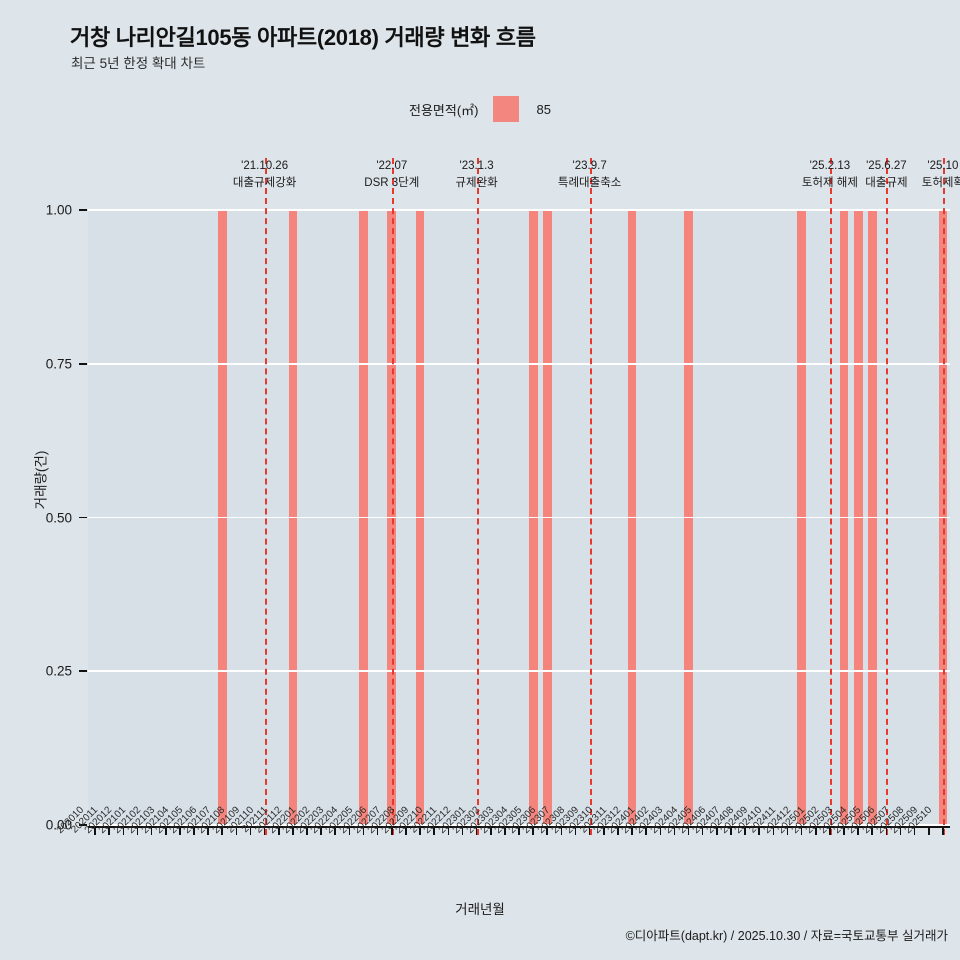 The image size is (960, 960). Describe the element at coordinates (943, 166) in the screenshot. I see `annotation-date: '25.10` at that location.